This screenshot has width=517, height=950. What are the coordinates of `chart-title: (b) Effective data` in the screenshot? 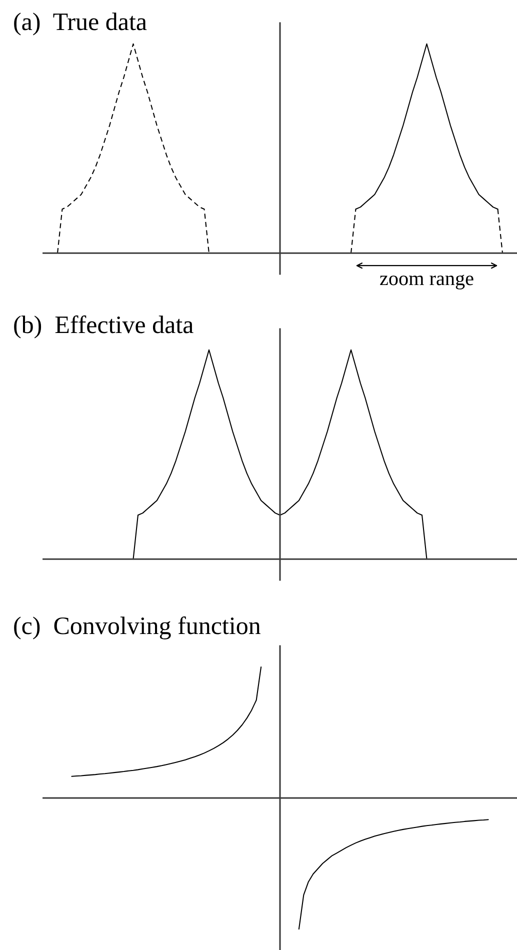 It's located at (104, 326).